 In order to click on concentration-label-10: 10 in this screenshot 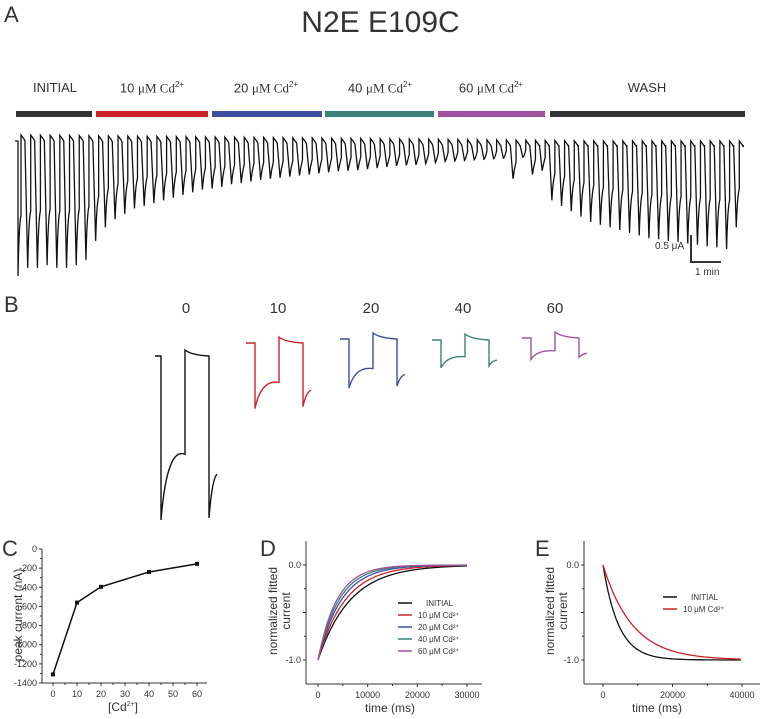, I will do `click(278, 308)`.